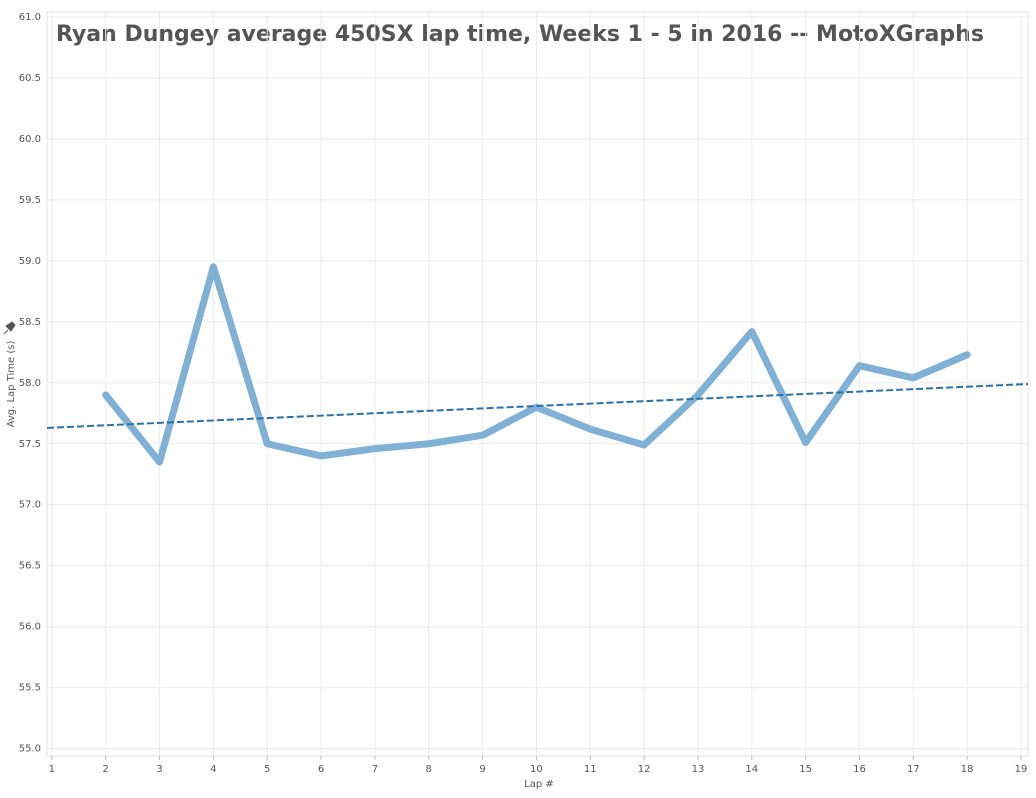  I want to click on y-tick-label: 61.0, so click(30, 17).